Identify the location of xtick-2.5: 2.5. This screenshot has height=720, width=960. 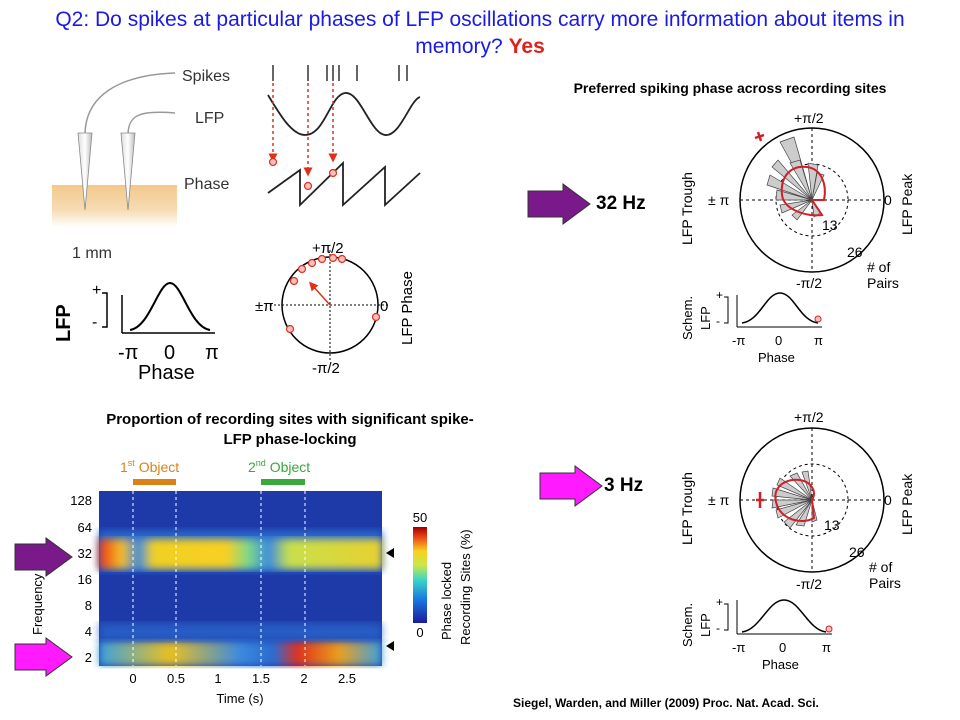
(347, 678).